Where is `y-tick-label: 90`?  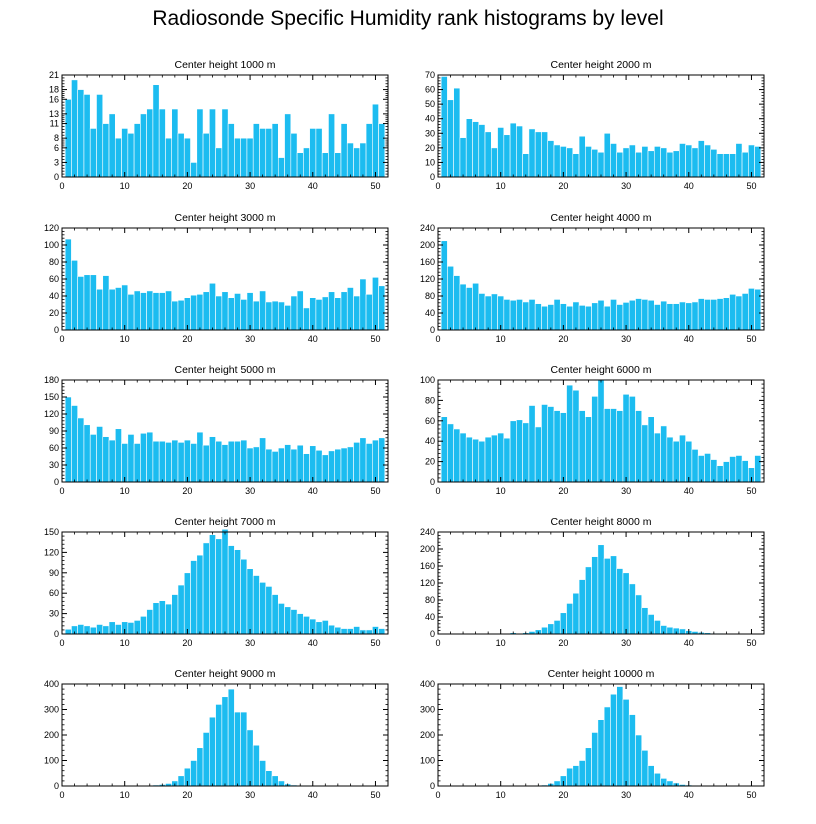 y-tick-label: 90 is located at coordinates (54, 431).